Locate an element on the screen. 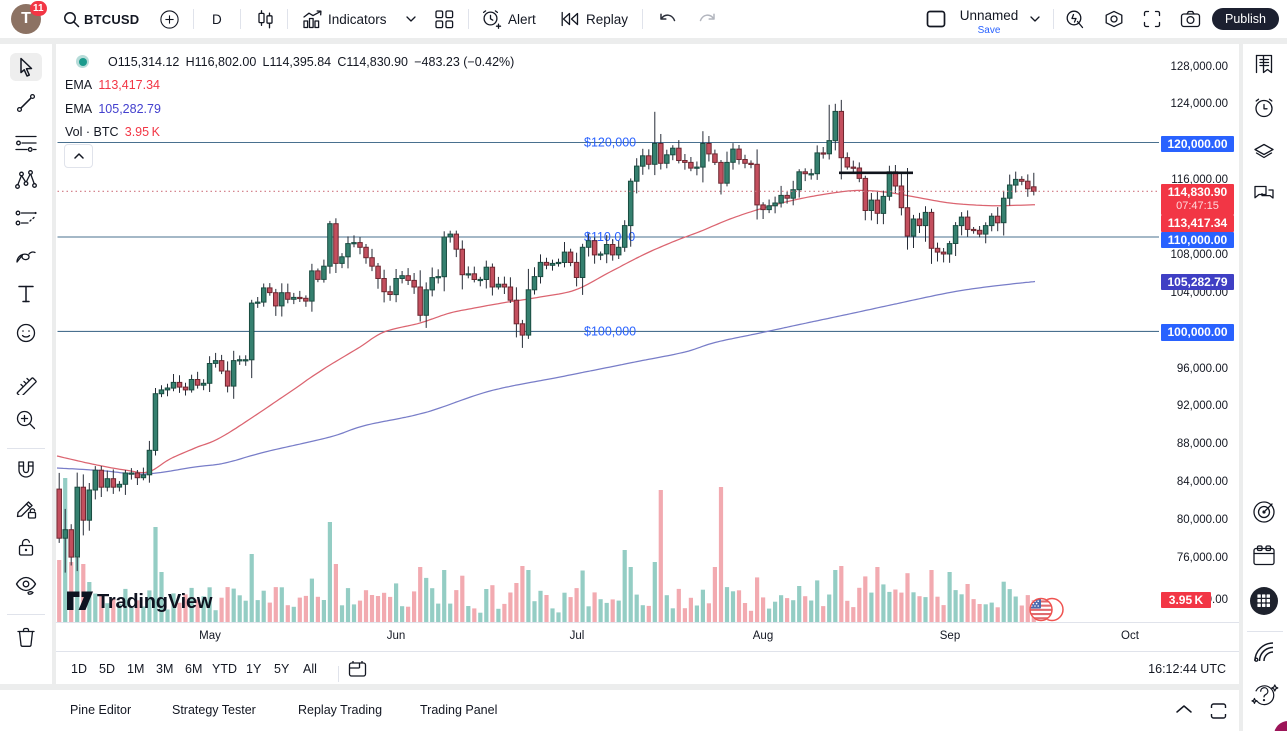 This screenshot has width=1287, height=731. svg-text: $110,000 is located at coordinates (609, 237).